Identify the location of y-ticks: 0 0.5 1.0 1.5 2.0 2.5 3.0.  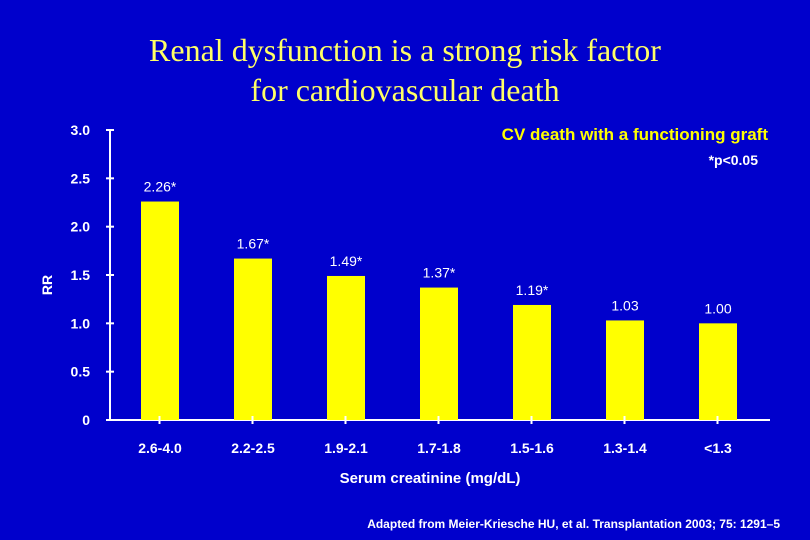
(92, 275).